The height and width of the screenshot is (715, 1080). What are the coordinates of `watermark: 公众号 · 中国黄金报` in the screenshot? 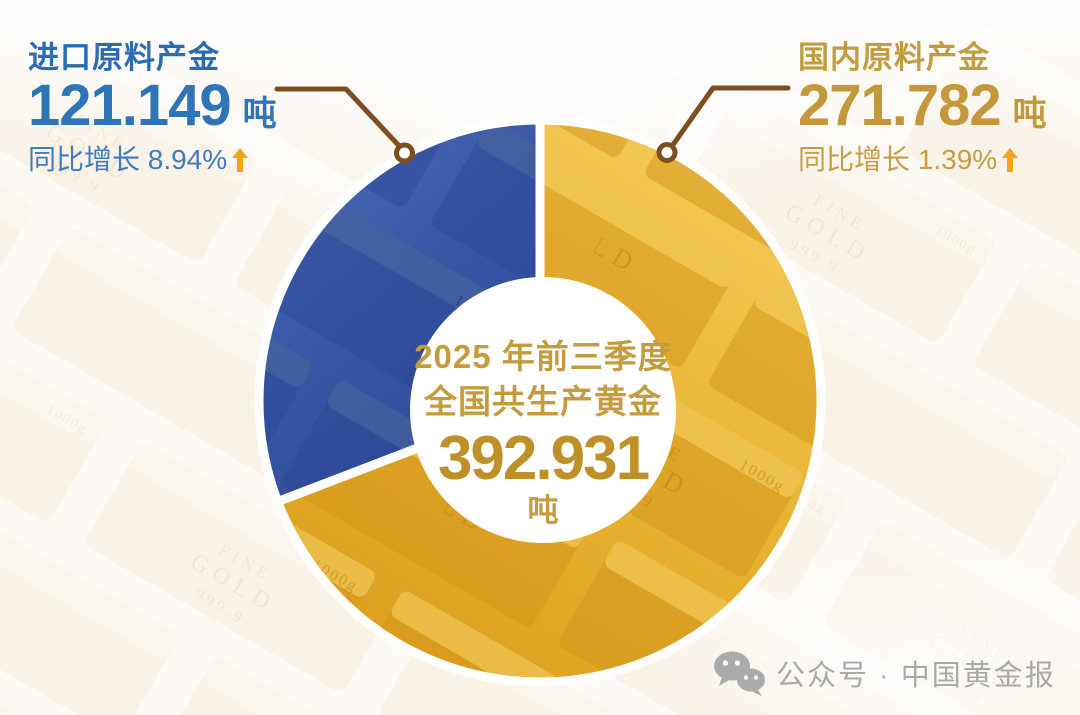 It's located at (884, 673).